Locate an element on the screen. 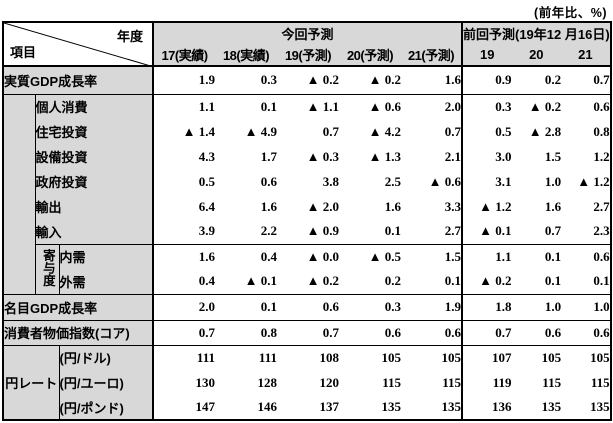 The width and height of the screenshot is (613, 423). value-previous-2: 115 is located at coordinates (586, 382).